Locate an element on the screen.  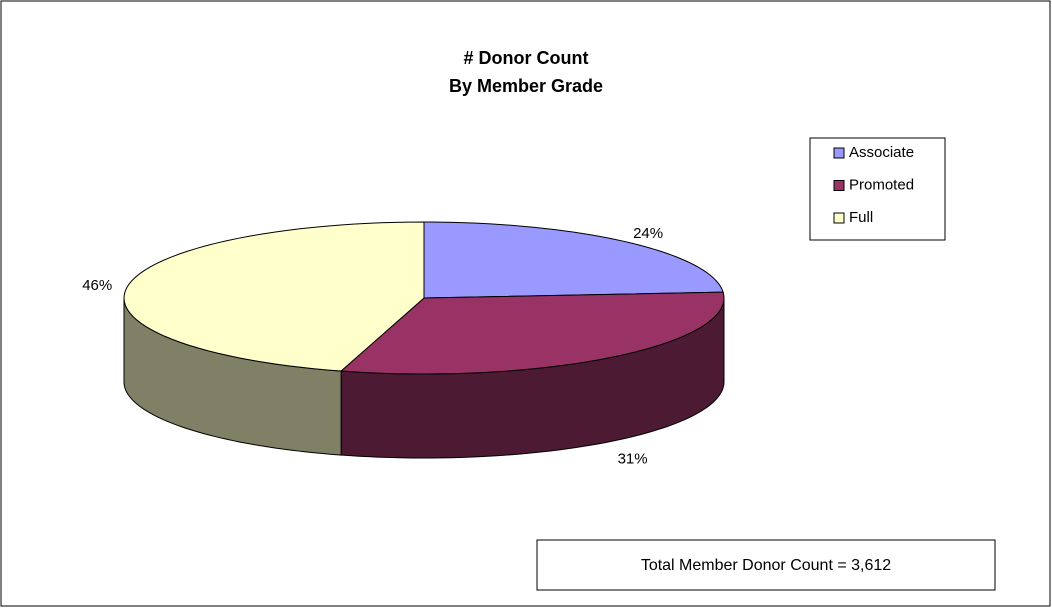
annotation: Total Member Donor Count = 3,612 is located at coordinates (766, 565).